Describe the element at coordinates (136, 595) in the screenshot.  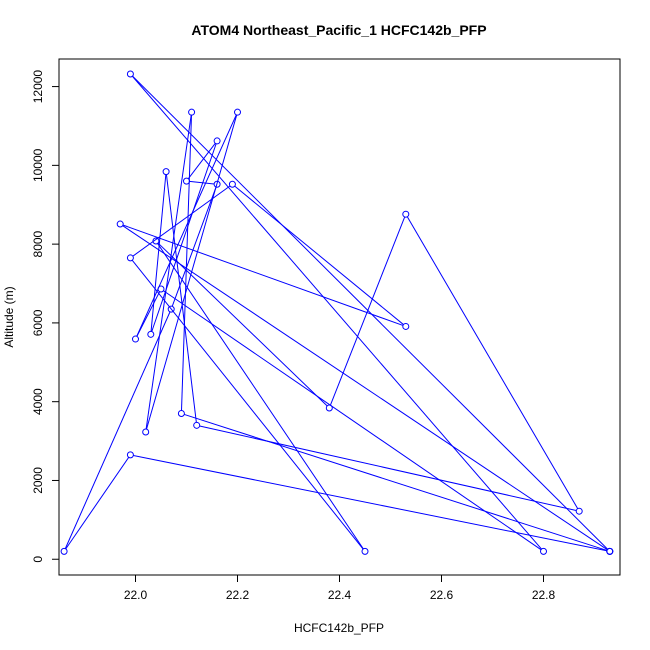
I see `x-tick-label: 22.0` at that location.